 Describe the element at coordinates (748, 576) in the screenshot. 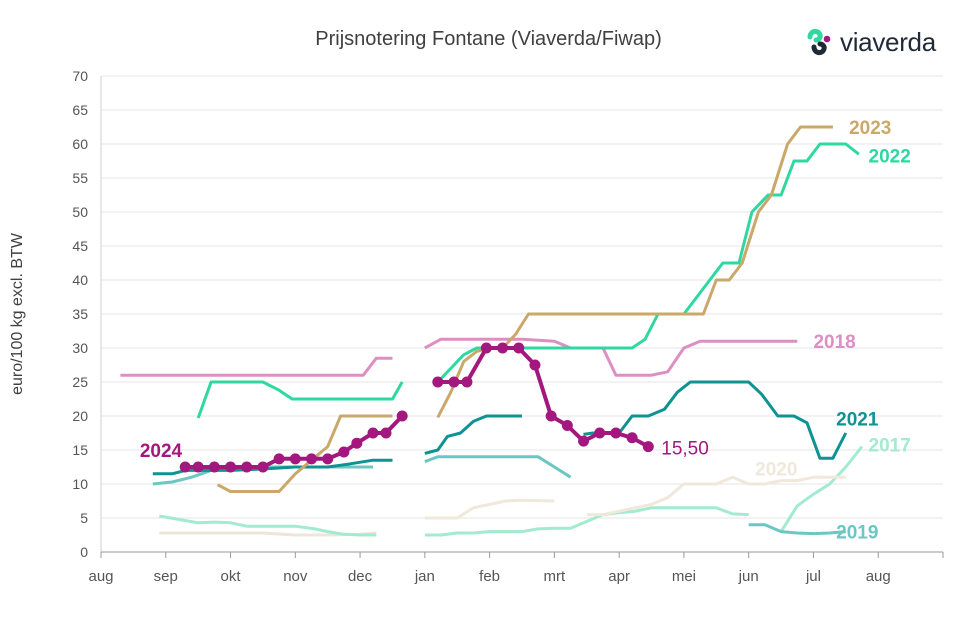

I see `x-tick-label: jun` at that location.